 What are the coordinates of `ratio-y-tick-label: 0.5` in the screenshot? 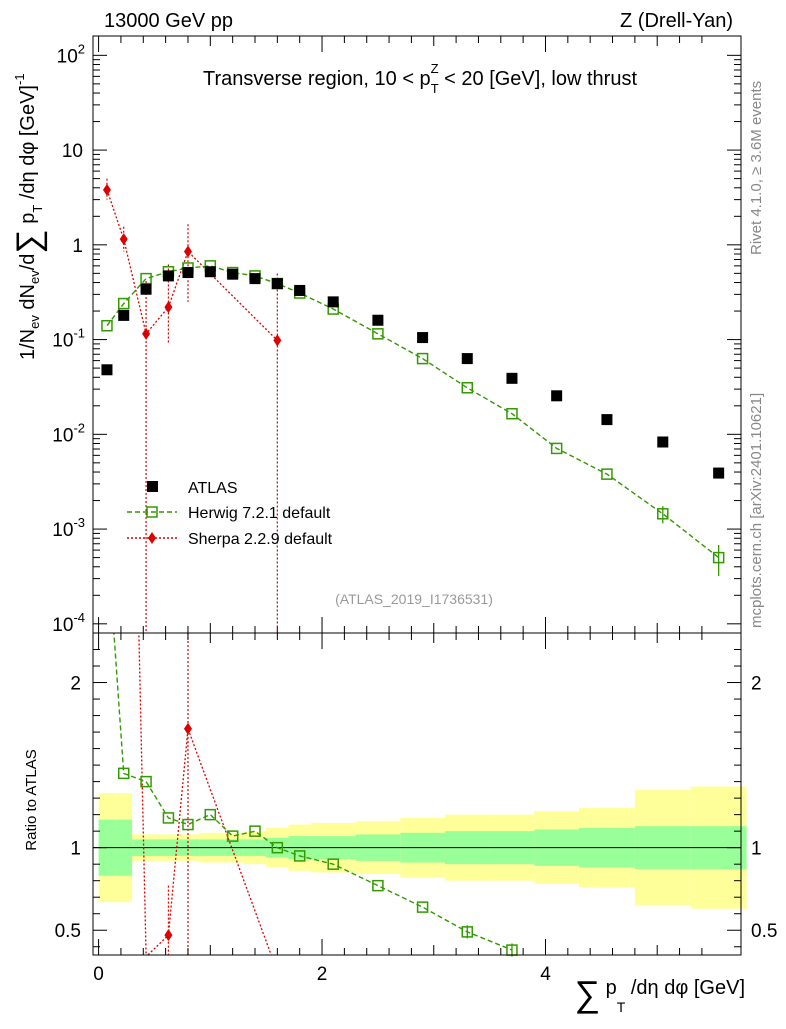 It's located at (68, 931).